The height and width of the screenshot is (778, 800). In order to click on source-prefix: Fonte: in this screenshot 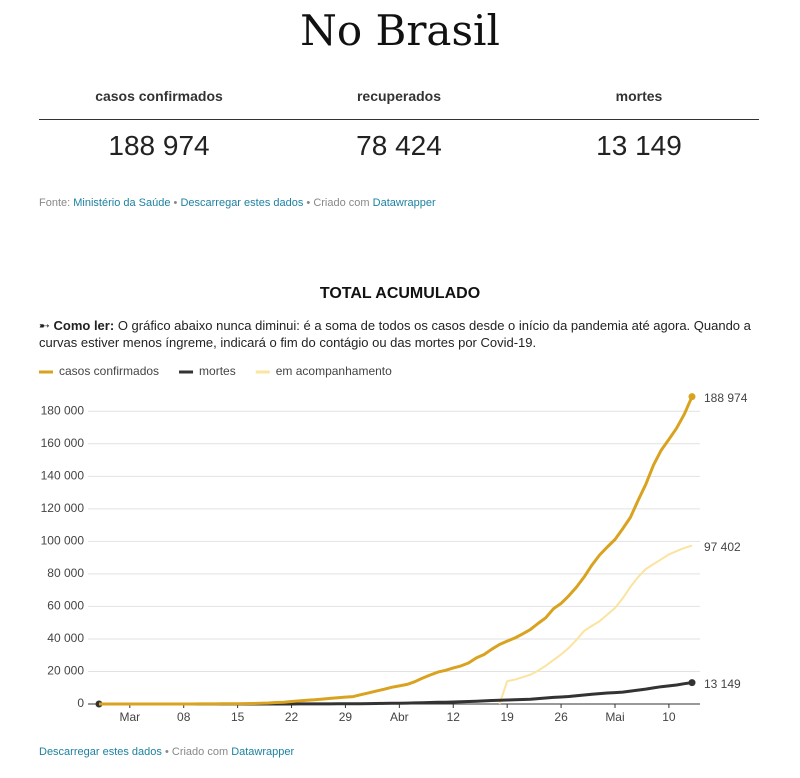, I will do `click(55, 203)`.